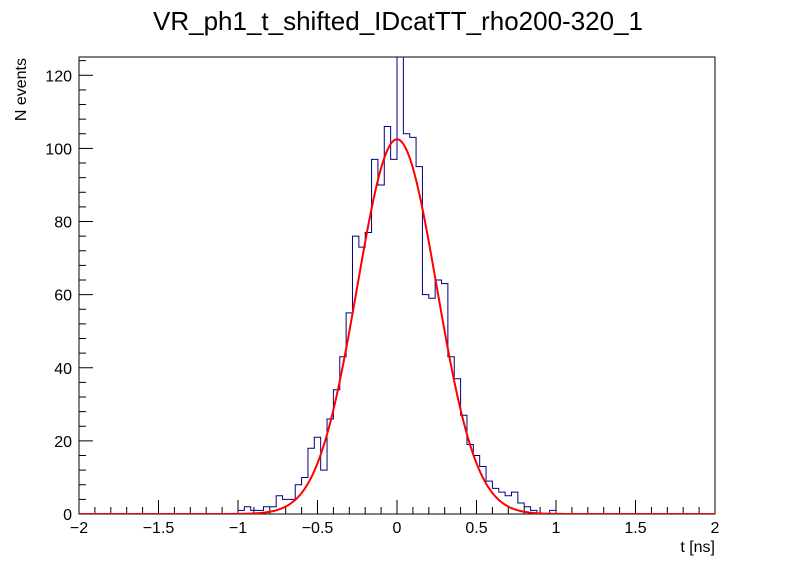 The height and width of the screenshot is (572, 796). I want to click on y-tick-label: 100, so click(58, 149).